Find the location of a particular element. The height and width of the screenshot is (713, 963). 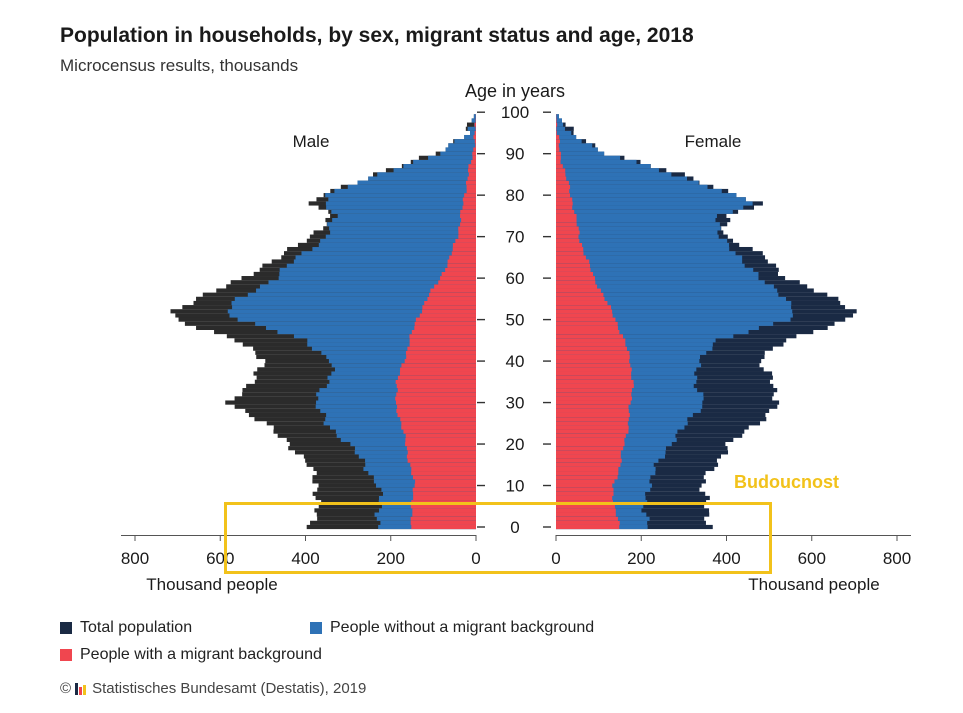

legend-label-without: People without a migrant background is located at coordinates (462, 627).